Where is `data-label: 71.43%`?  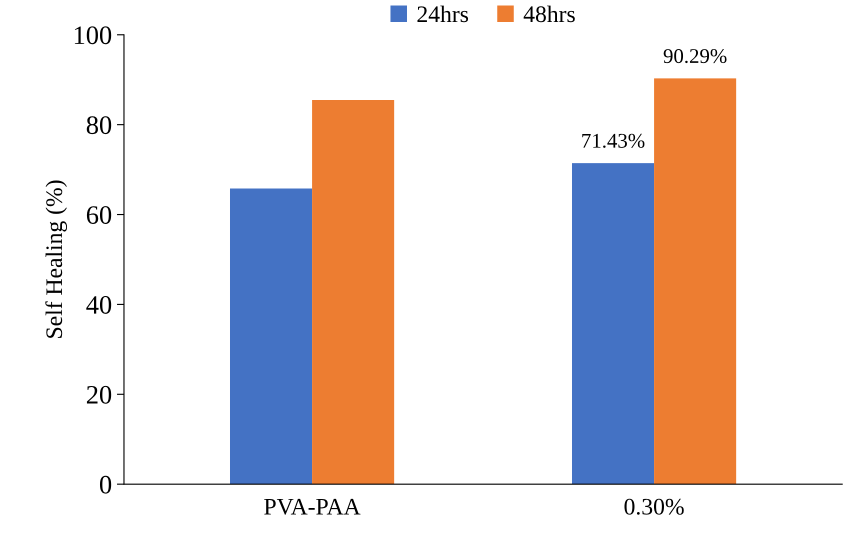 data-label: 71.43% is located at coordinates (613, 141).